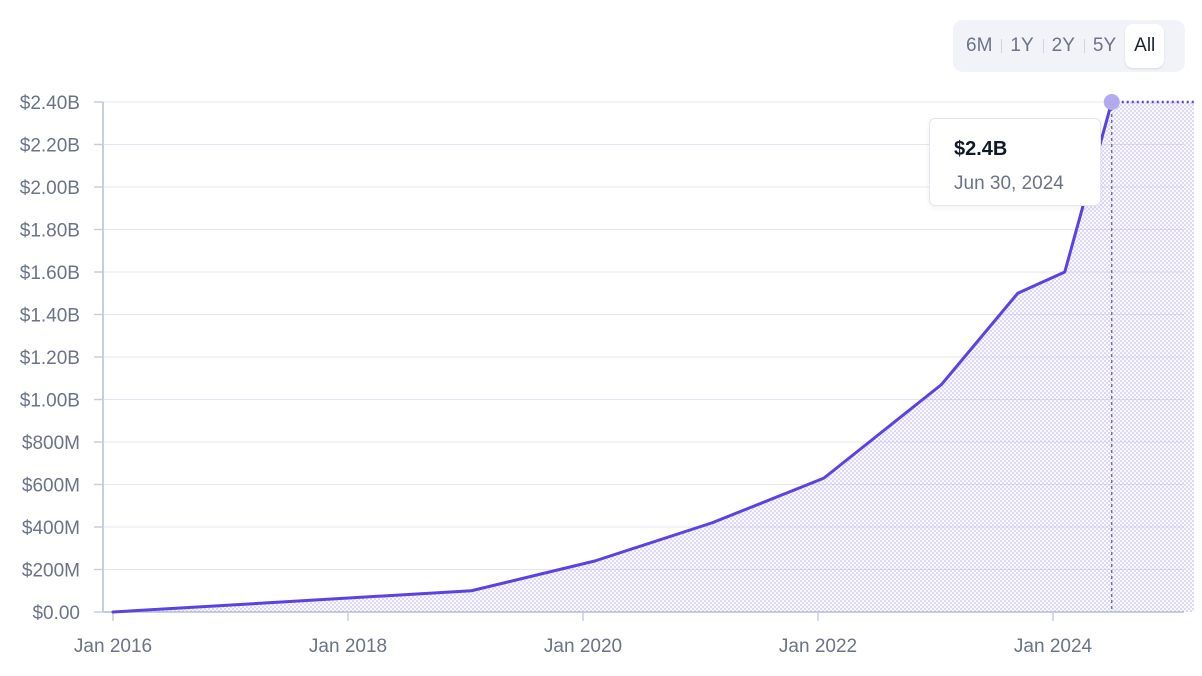 The image size is (1202, 676). Describe the element at coordinates (51, 443) in the screenshot. I see `y-tick-label: $800M` at that location.